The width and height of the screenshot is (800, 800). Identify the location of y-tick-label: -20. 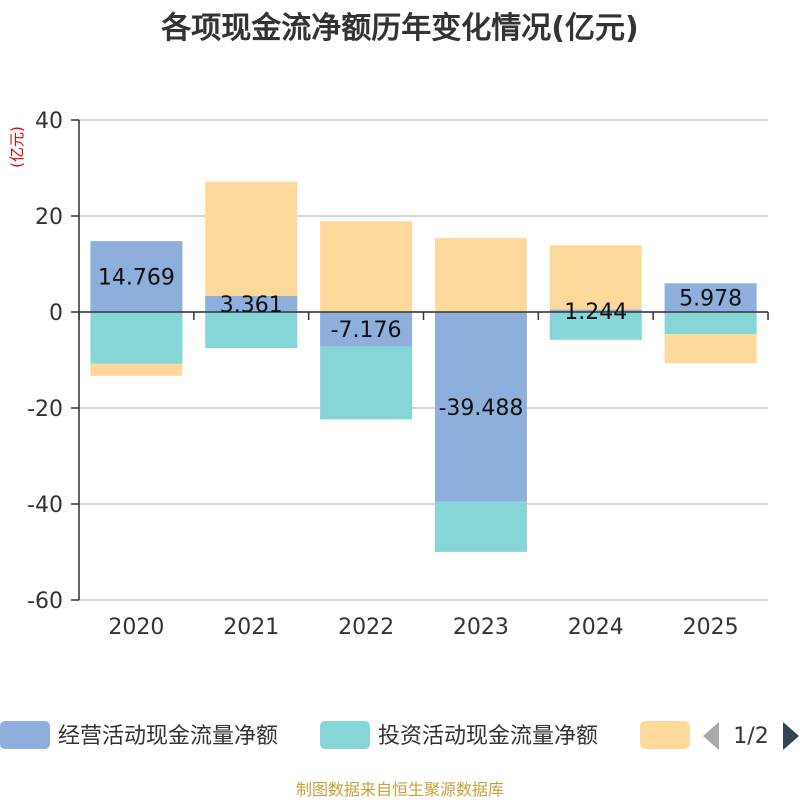
(45, 409).